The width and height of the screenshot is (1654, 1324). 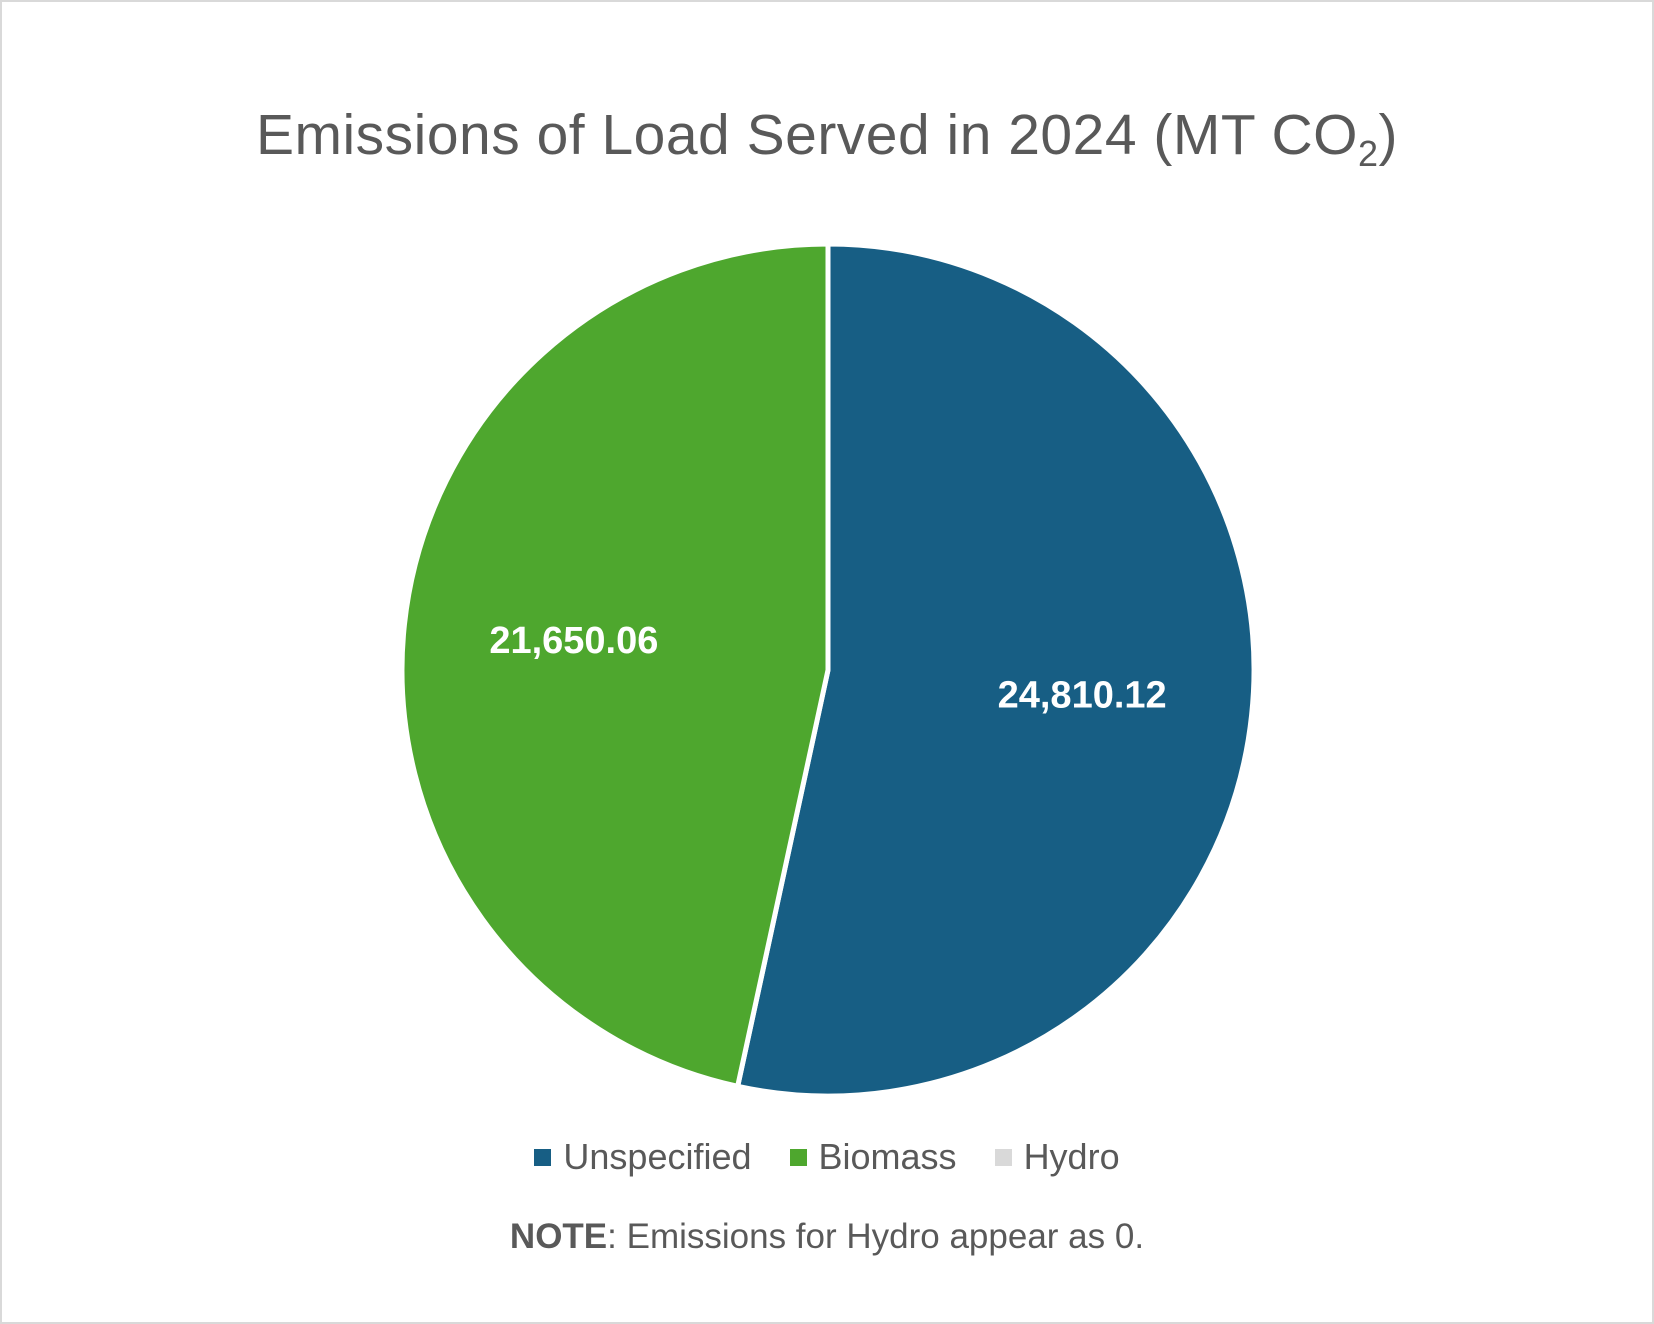 What do you see at coordinates (876, 1236) in the screenshot?
I see `note-text: : Emissions for Hydro appear as 0.` at bounding box center [876, 1236].